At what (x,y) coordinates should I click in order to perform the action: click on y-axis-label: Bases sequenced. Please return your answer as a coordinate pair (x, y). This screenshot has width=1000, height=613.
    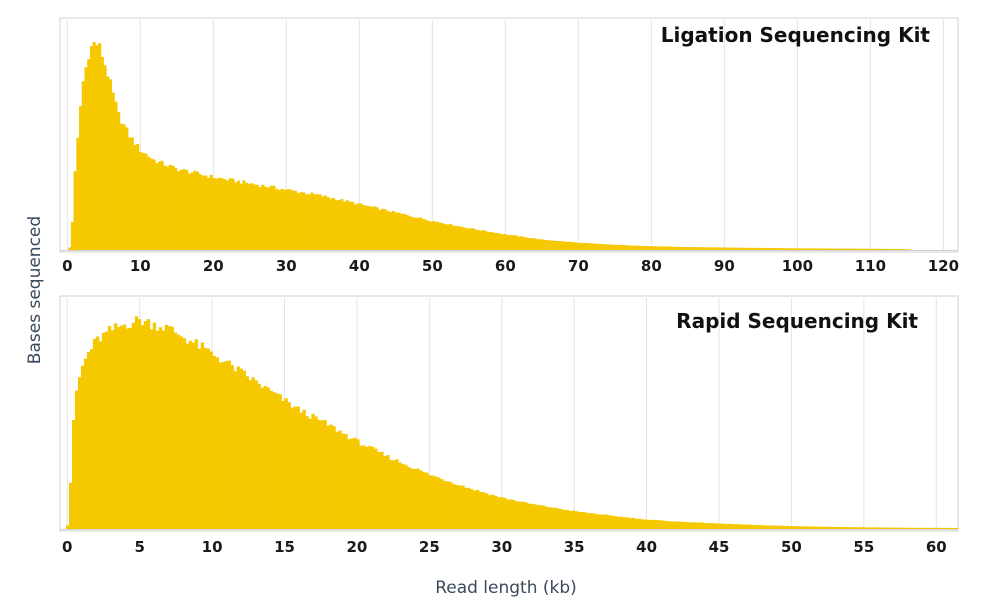
    Looking at the image, I should click on (35, 290).